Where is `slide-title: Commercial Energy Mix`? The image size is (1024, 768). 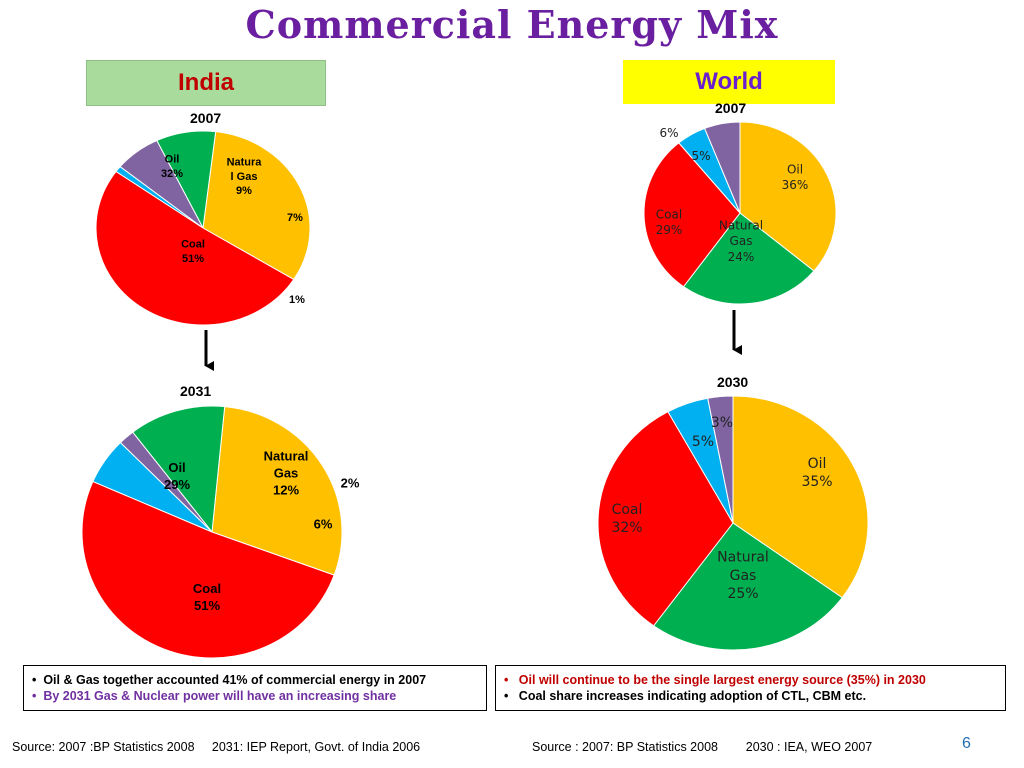 slide-title: Commercial Energy Mix is located at coordinates (512, 24).